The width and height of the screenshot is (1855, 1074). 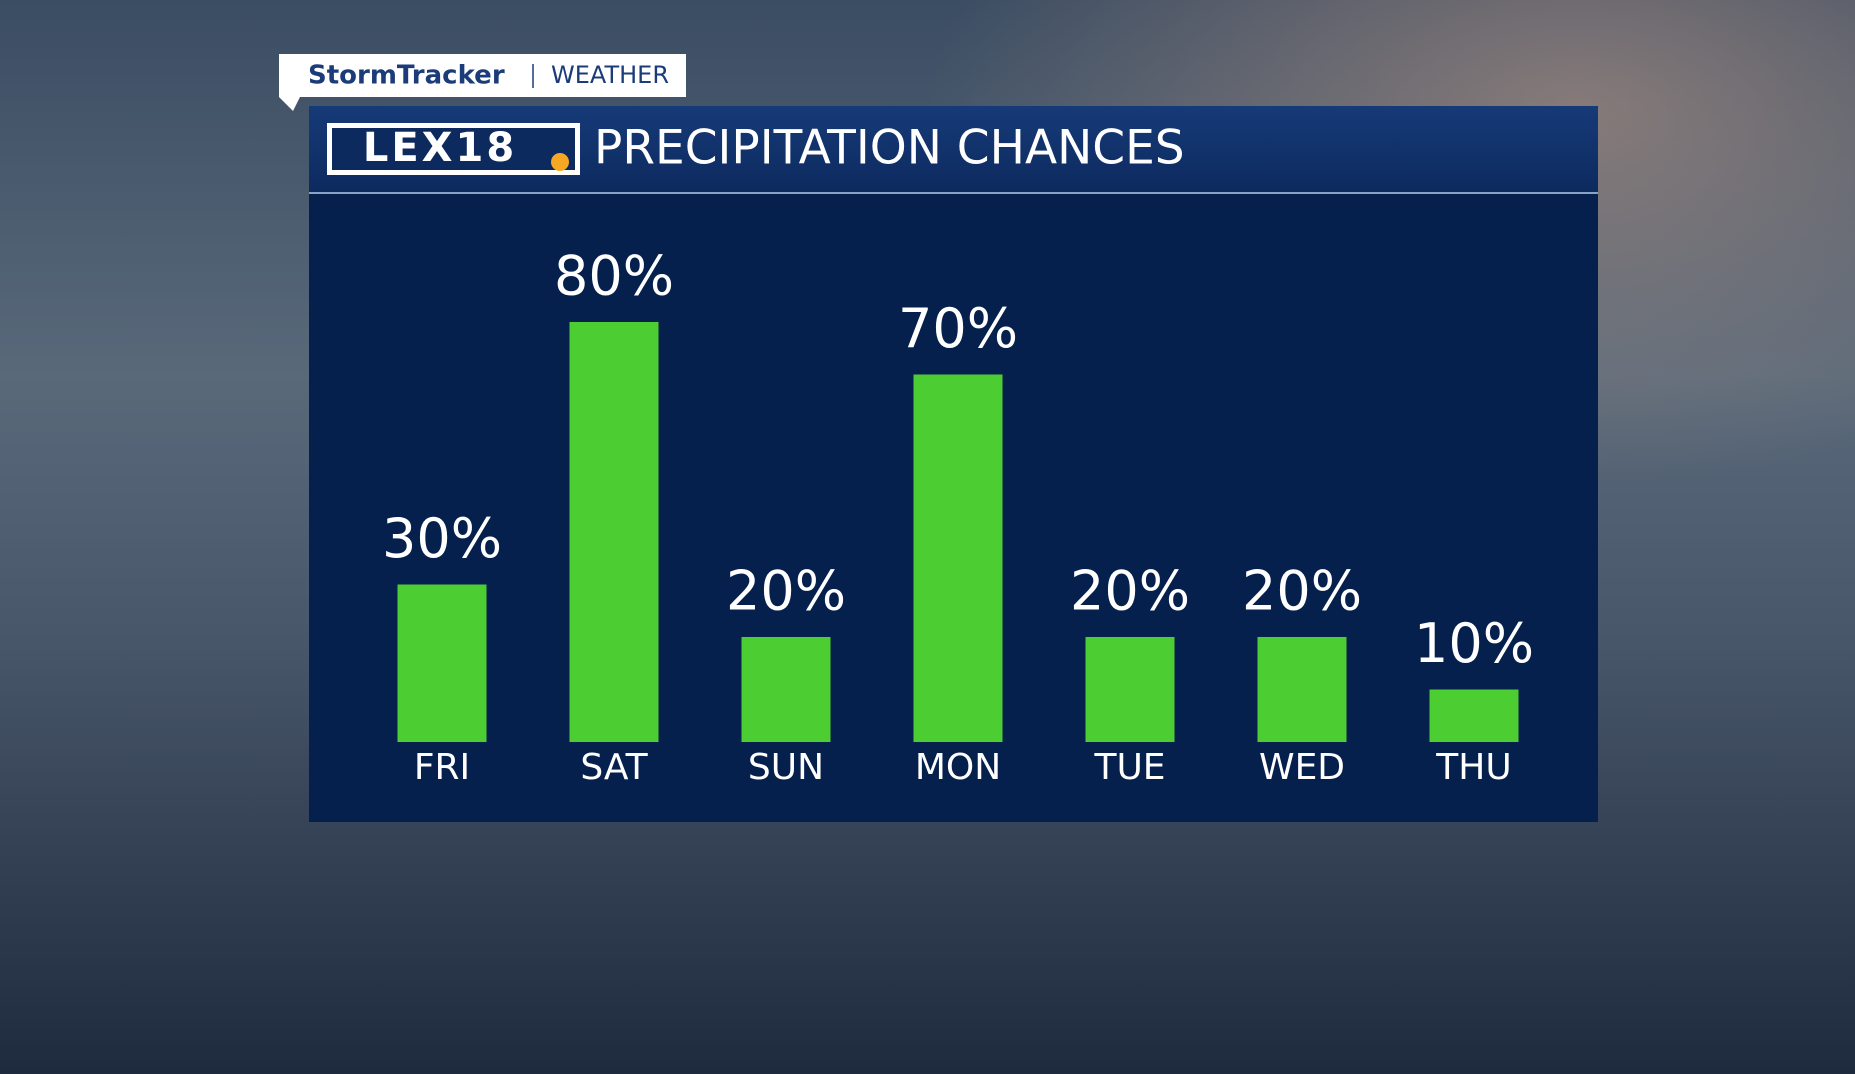 What do you see at coordinates (442, 767) in the screenshot?
I see `day-label: FRI` at bounding box center [442, 767].